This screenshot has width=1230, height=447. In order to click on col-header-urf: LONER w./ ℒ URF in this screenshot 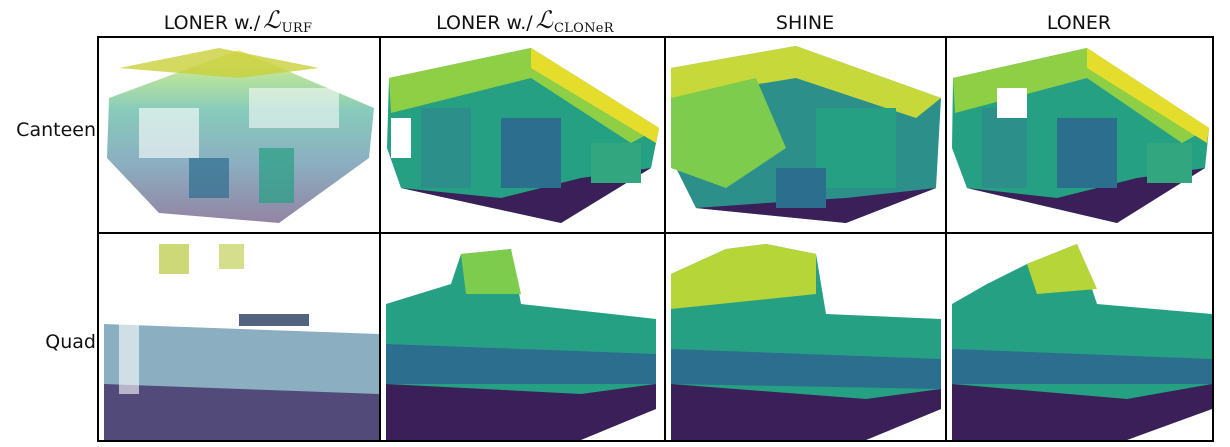, I will do `click(238, 20)`.